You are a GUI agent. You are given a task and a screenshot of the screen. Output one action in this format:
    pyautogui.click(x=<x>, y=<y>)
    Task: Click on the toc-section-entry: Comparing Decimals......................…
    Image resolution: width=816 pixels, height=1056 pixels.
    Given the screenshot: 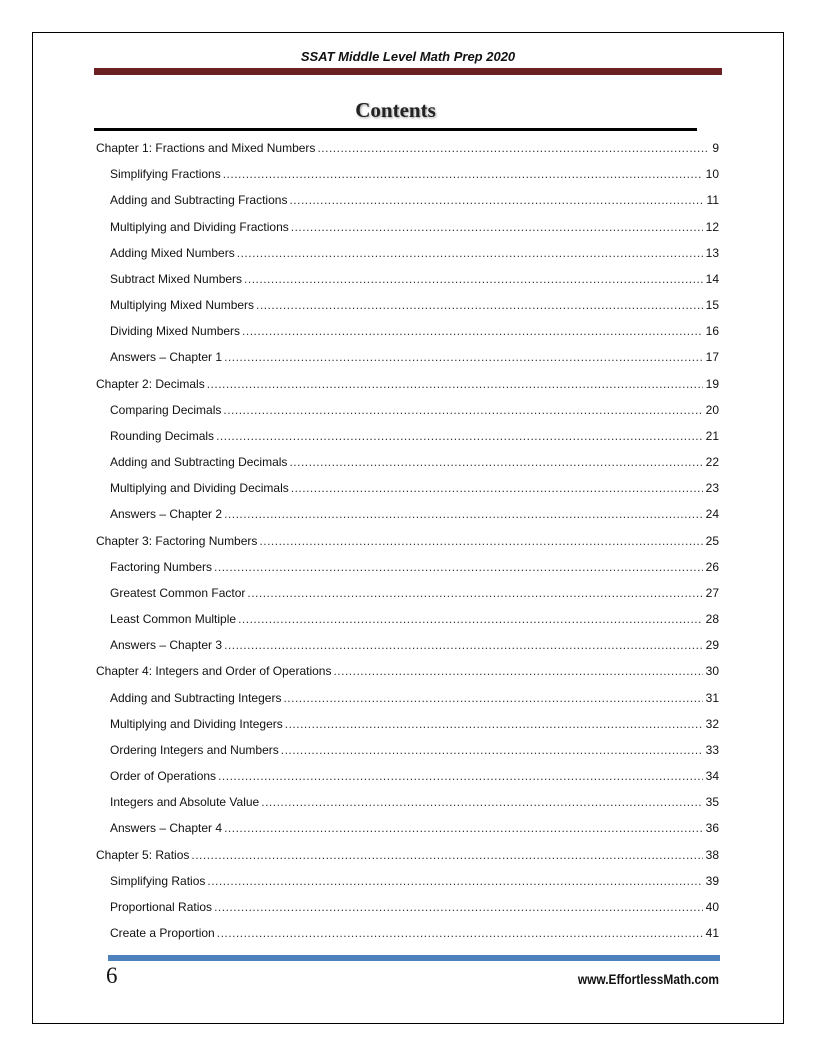 What is the action you would take?
    pyautogui.click(x=414, y=411)
    